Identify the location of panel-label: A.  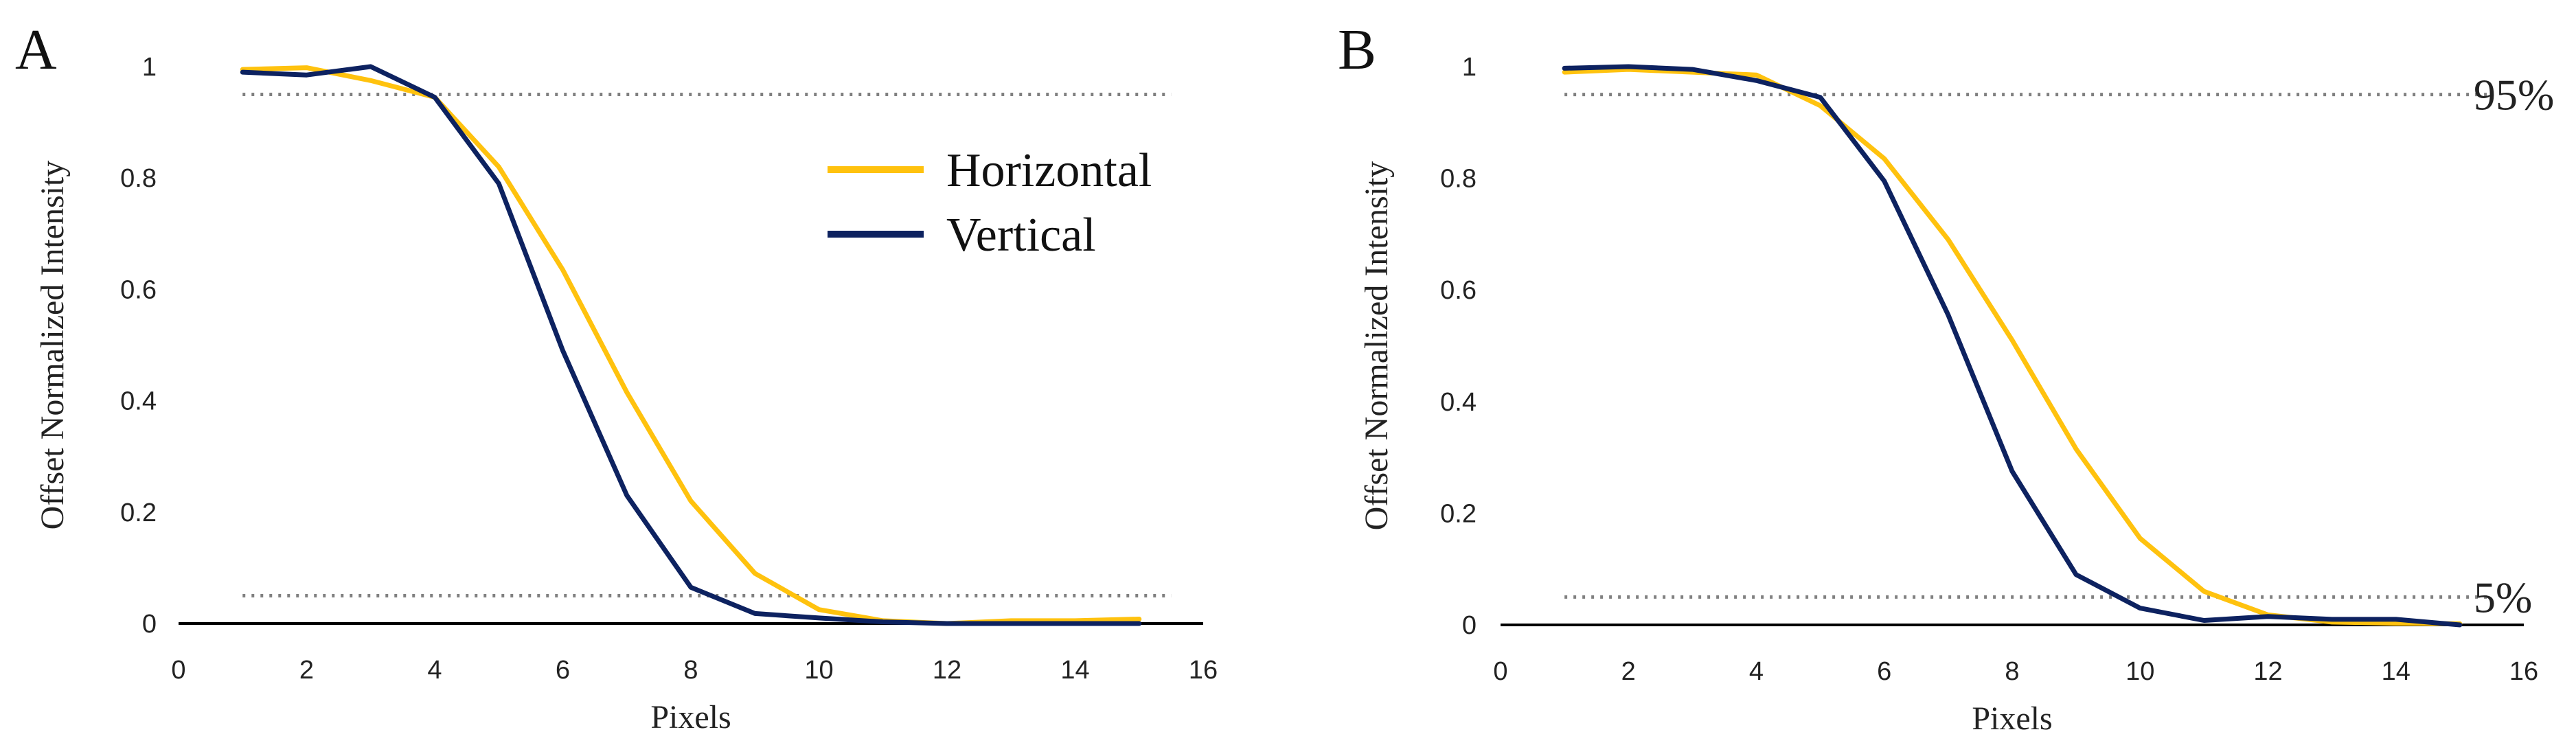
(36, 50).